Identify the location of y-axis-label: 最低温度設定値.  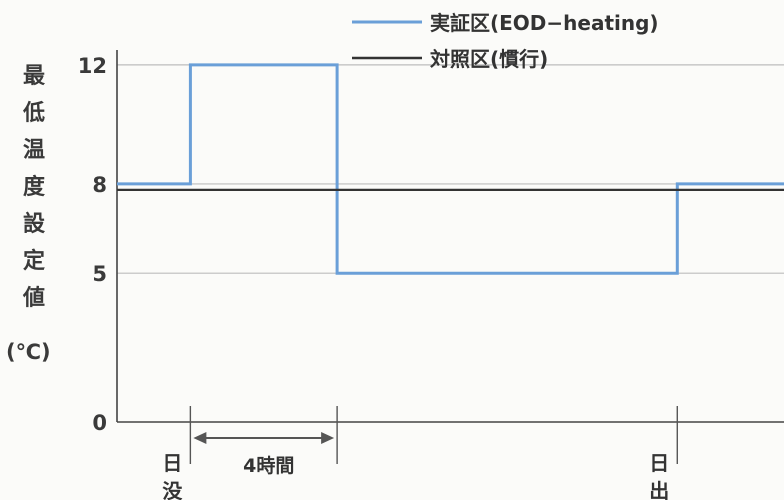
(34, 187).